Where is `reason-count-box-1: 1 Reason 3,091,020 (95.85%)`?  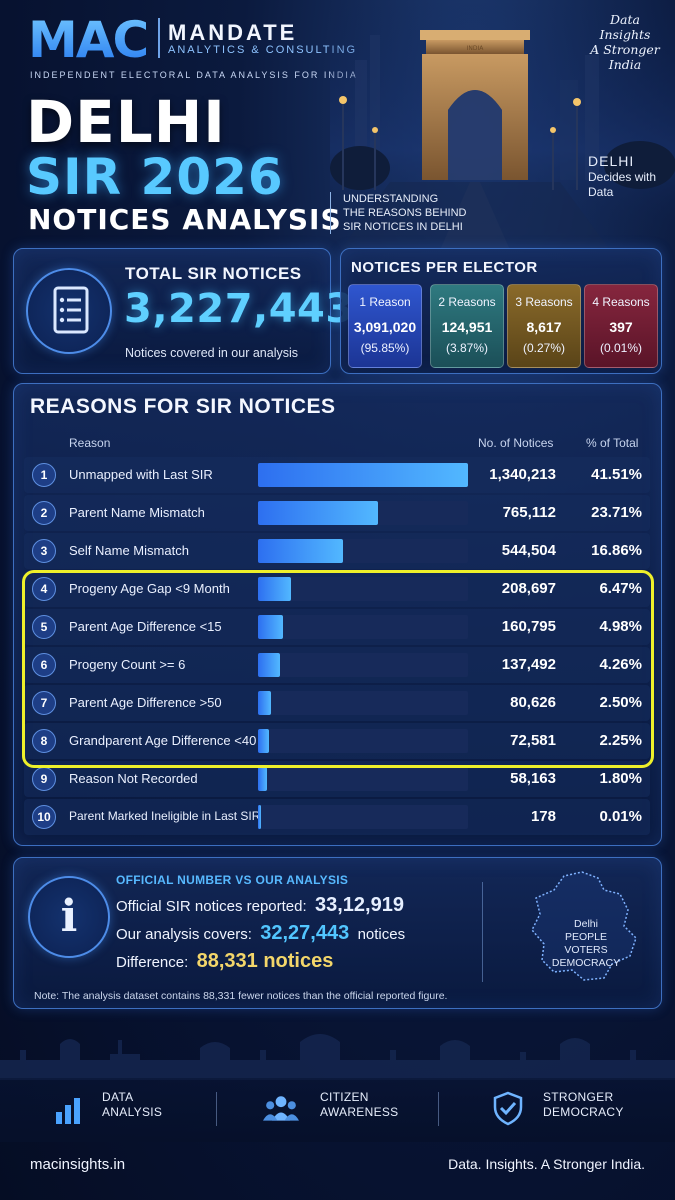 reason-count-box-1: 1 Reason 3,091,020 (95.85%) is located at coordinates (385, 326).